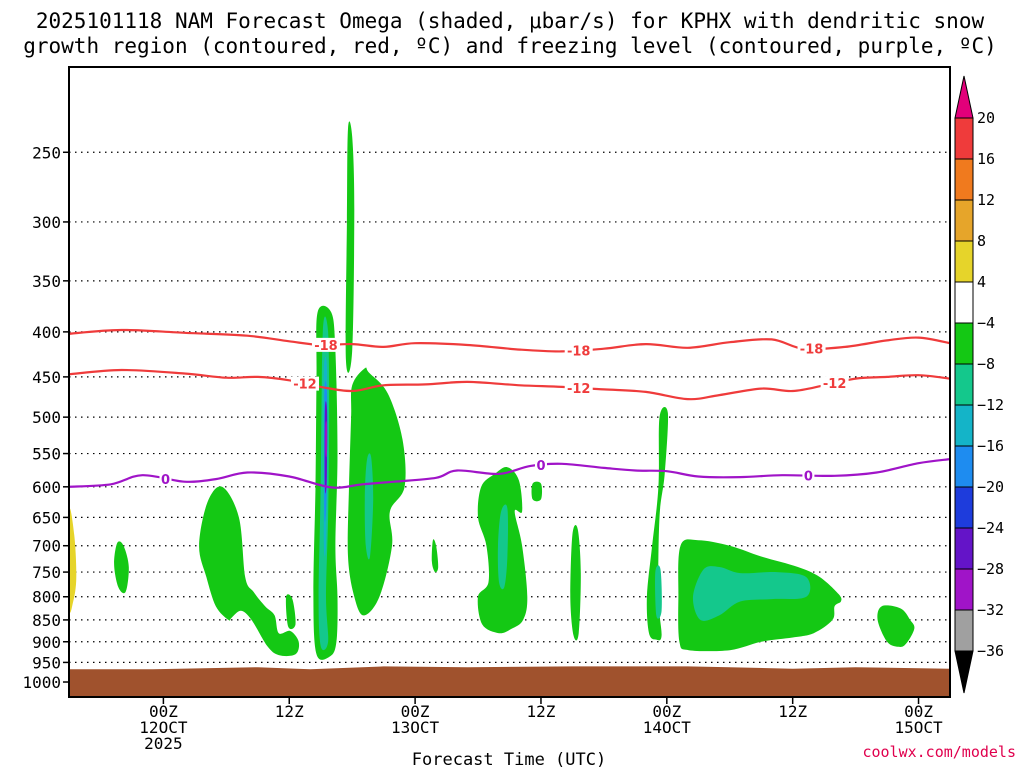 The width and height of the screenshot is (1024, 768). Describe the element at coordinates (46, 620) in the screenshot. I see `y-tick-label: 850` at that location.